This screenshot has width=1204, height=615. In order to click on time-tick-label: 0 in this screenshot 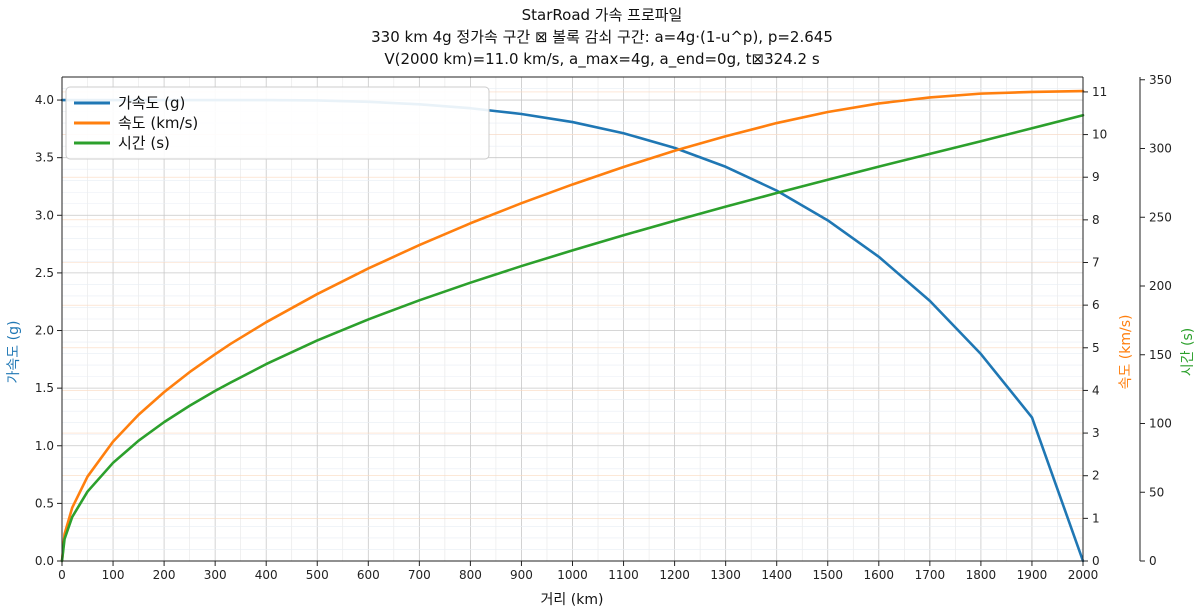, I will do `click(1153, 561)`.